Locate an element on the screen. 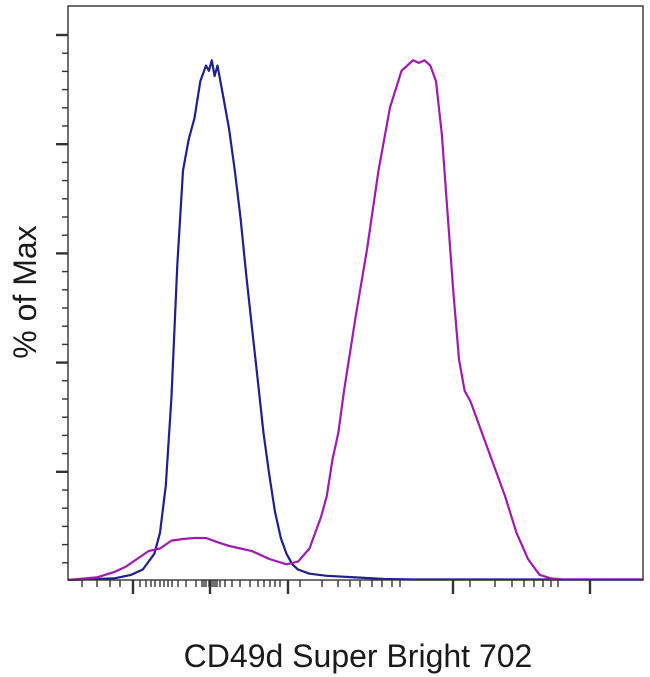 Image resolution: width=650 pixels, height=677 pixels. x-axis-label: CD49d Super Bright 702 is located at coordinates (358, 656).